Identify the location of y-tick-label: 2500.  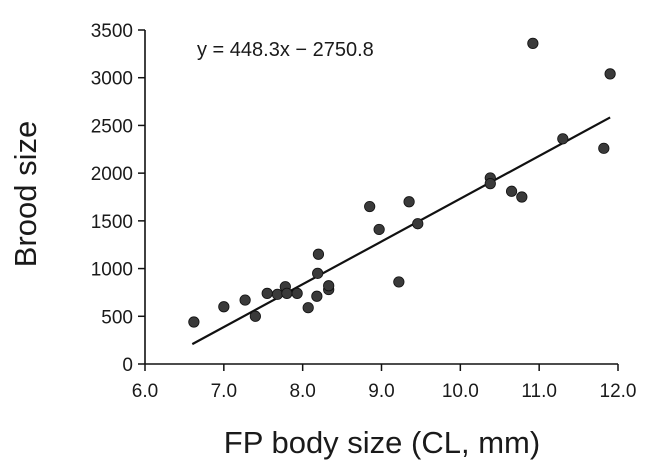
(112, 126).